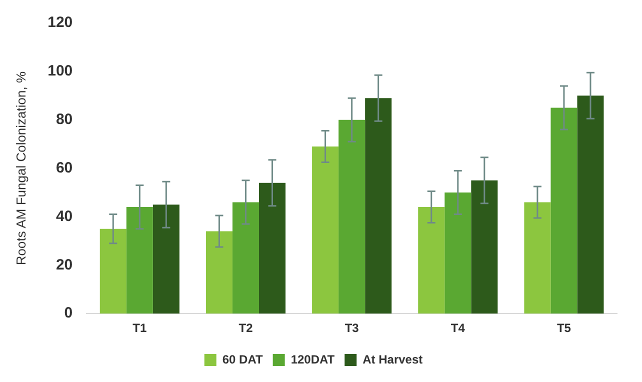 The height and width of the screenshot is (382, 642). I want to click on x-tick-label: T1, so click(139, 328).